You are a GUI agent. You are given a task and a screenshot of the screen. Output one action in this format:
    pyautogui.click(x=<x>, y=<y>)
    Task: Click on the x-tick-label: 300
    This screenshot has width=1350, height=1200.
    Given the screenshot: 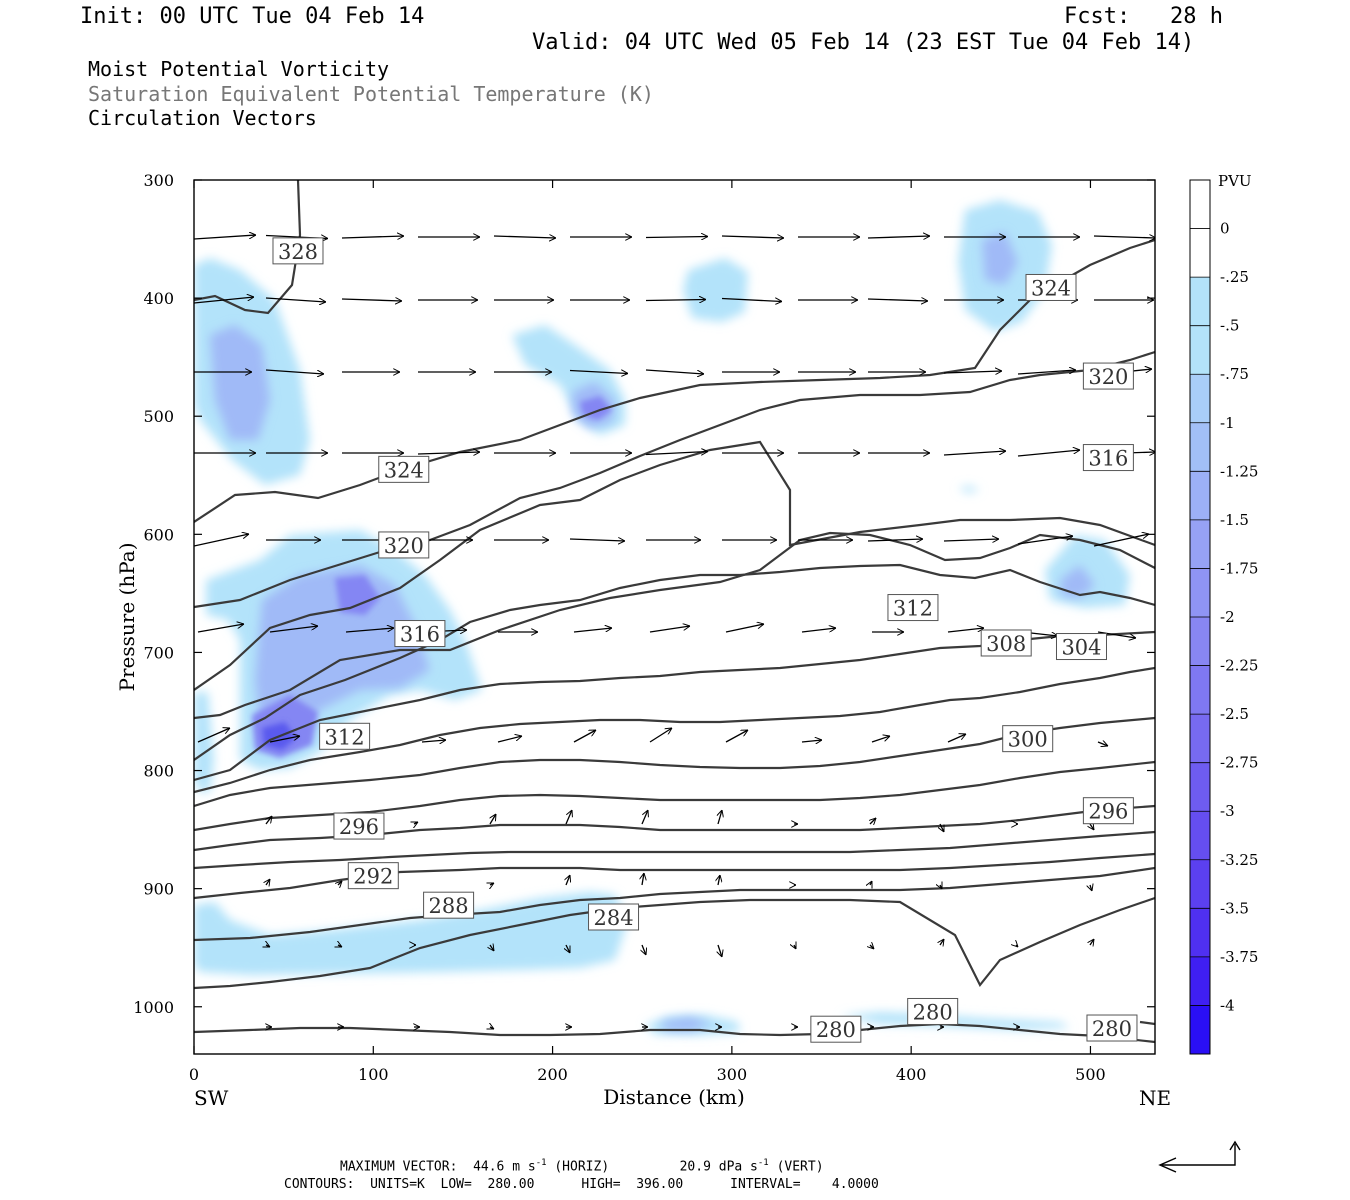 What is the action you would take?
    pyautogui.click(x=732, y=1074)
    